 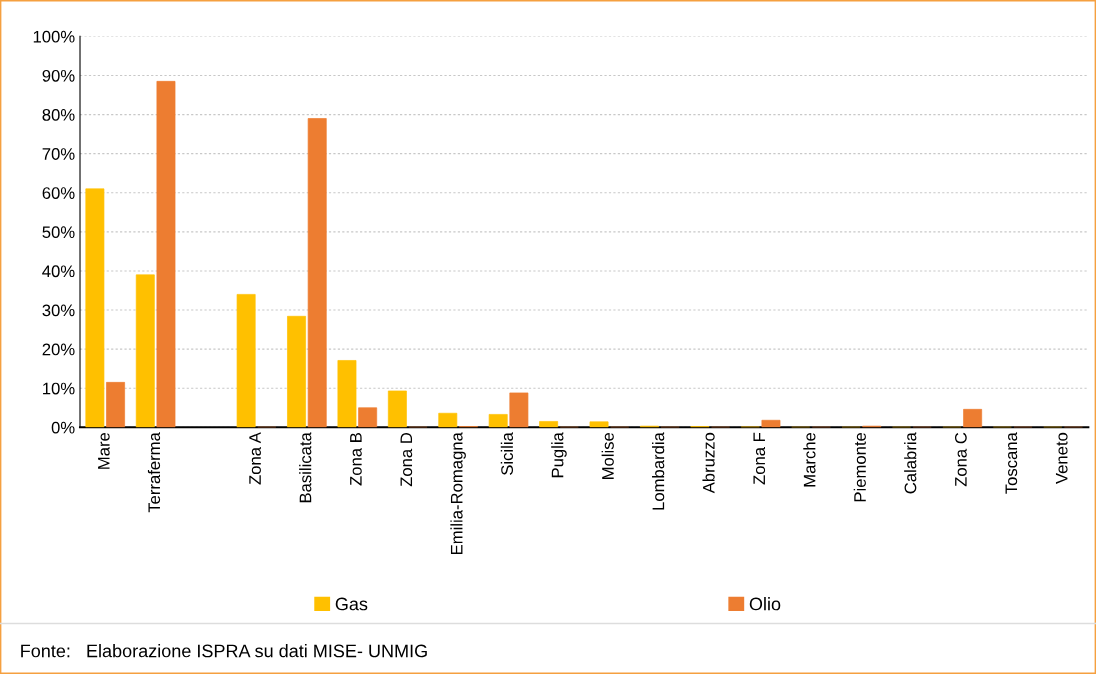 I want to click on x-tick-label: Calabria, so click(x=910, y=463).